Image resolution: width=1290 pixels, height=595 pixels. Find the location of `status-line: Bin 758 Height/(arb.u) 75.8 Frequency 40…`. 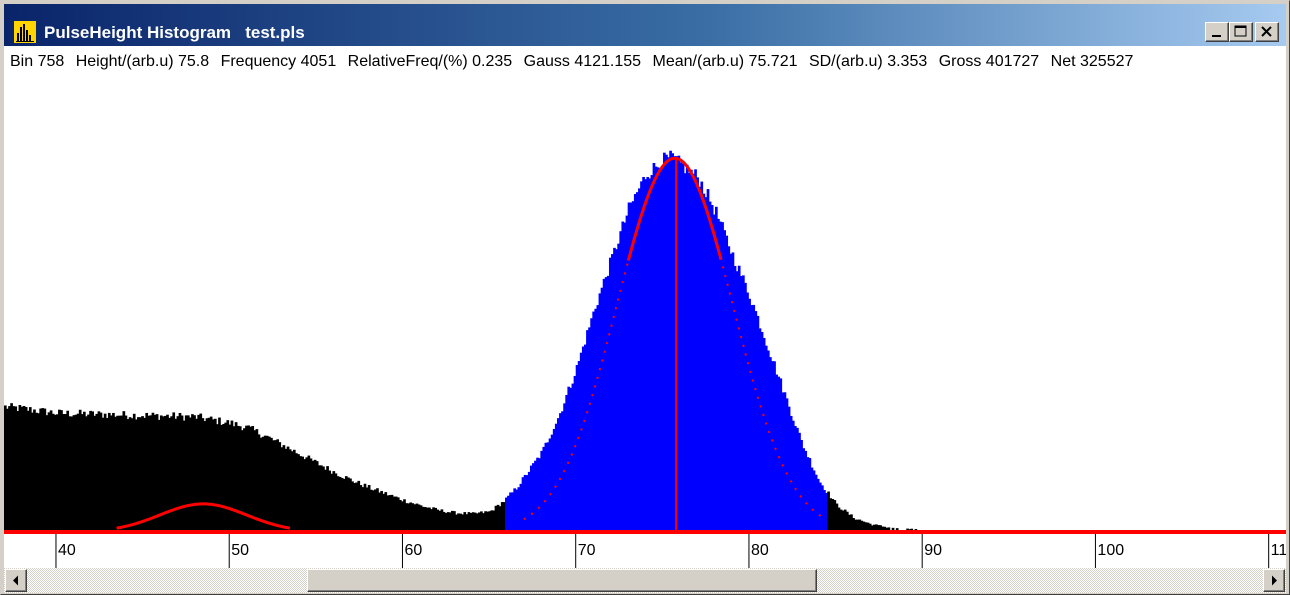

status-line: Bin 758 Height/(arb.u) 75.8 Frequency 40… is located at coordinates (575, 62).